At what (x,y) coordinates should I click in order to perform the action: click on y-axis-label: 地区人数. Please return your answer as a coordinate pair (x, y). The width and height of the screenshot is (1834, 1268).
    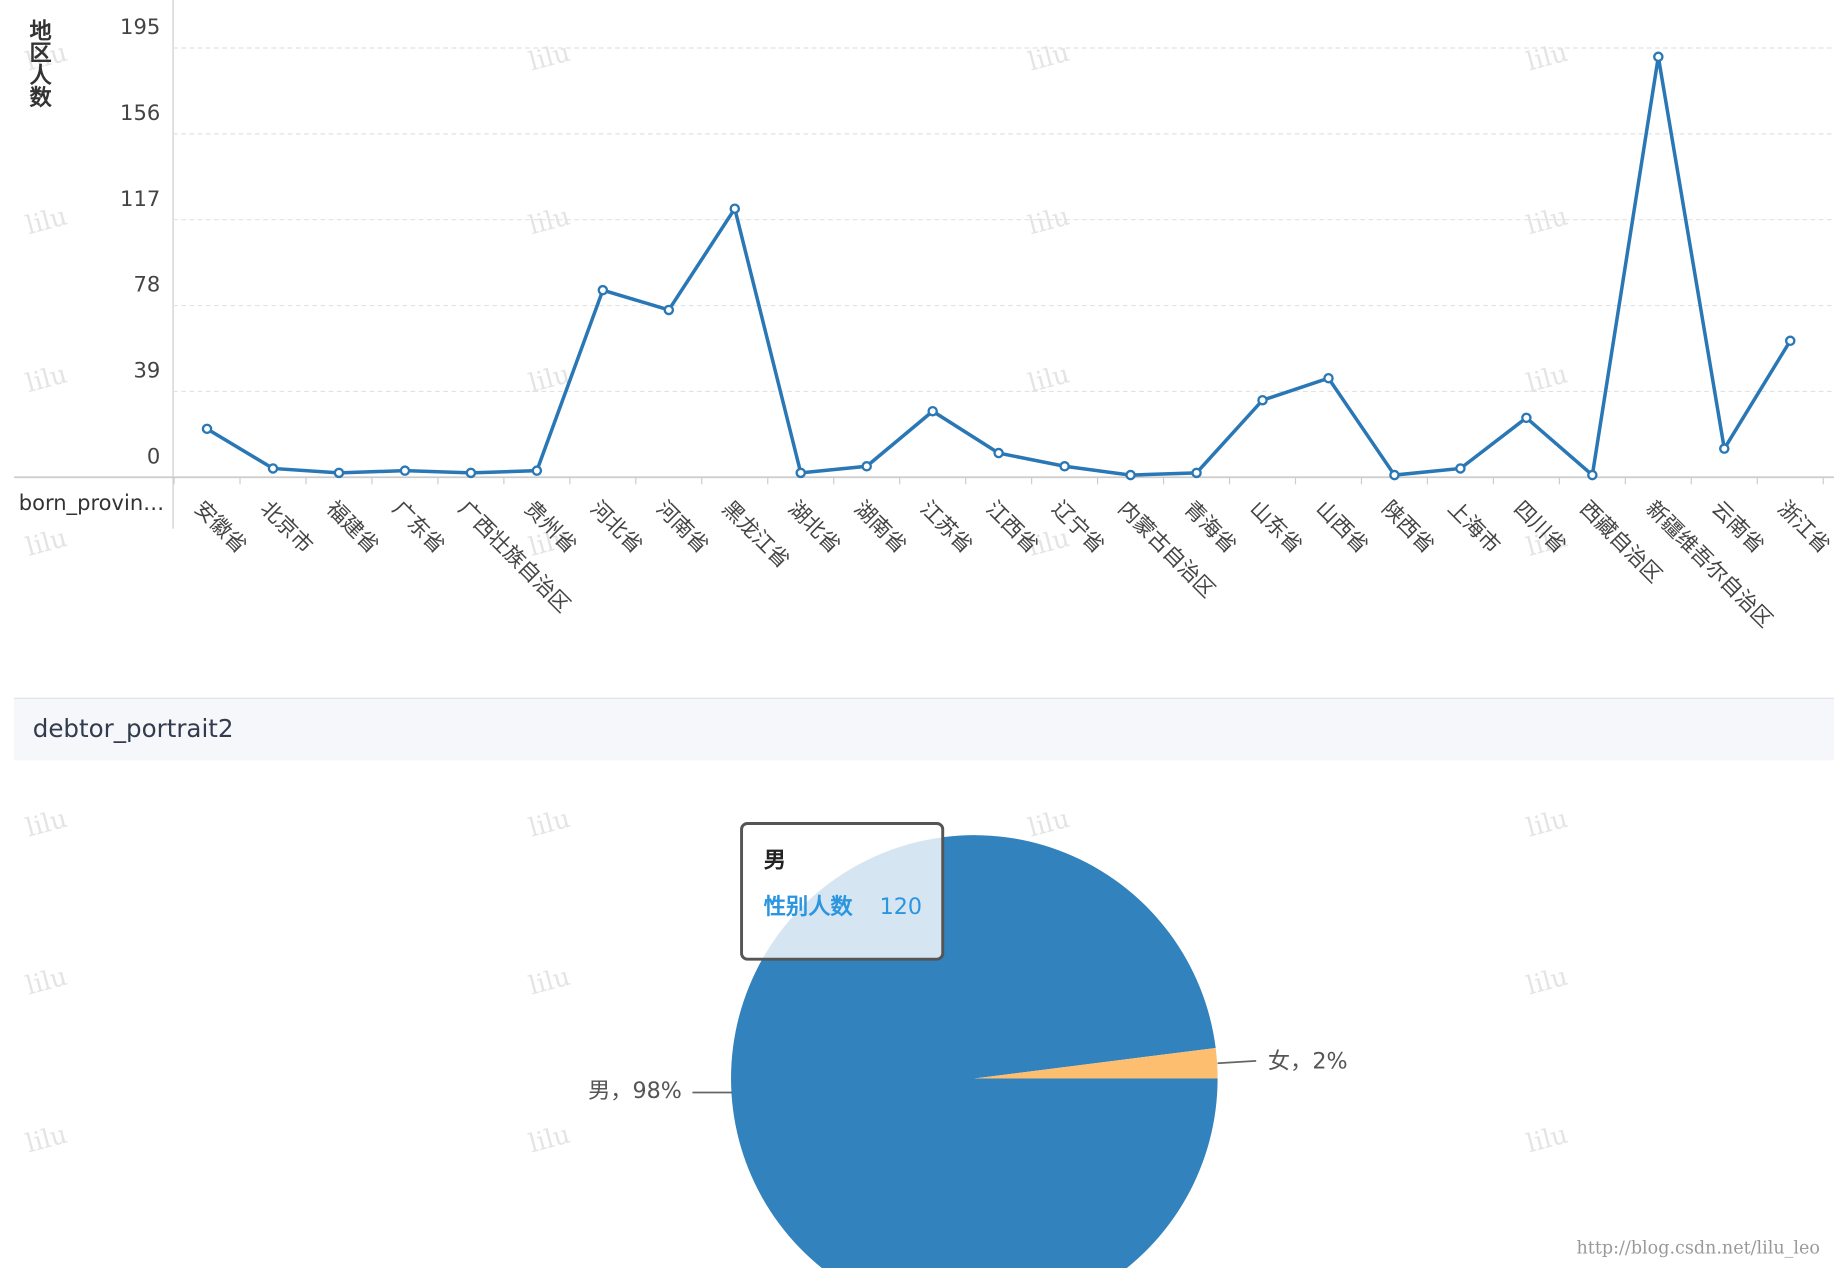
    Looking at the image, I should click on (39, 63).